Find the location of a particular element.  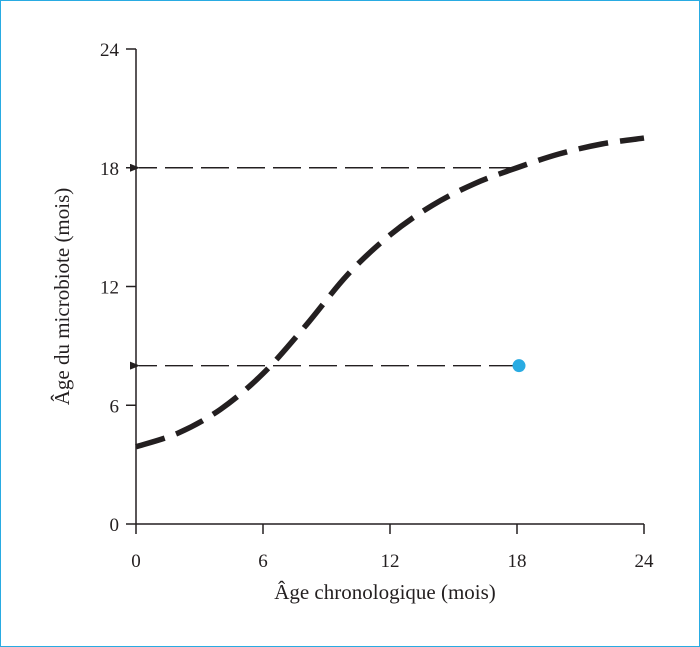

highlight-points is located at coordinates (519, 366).